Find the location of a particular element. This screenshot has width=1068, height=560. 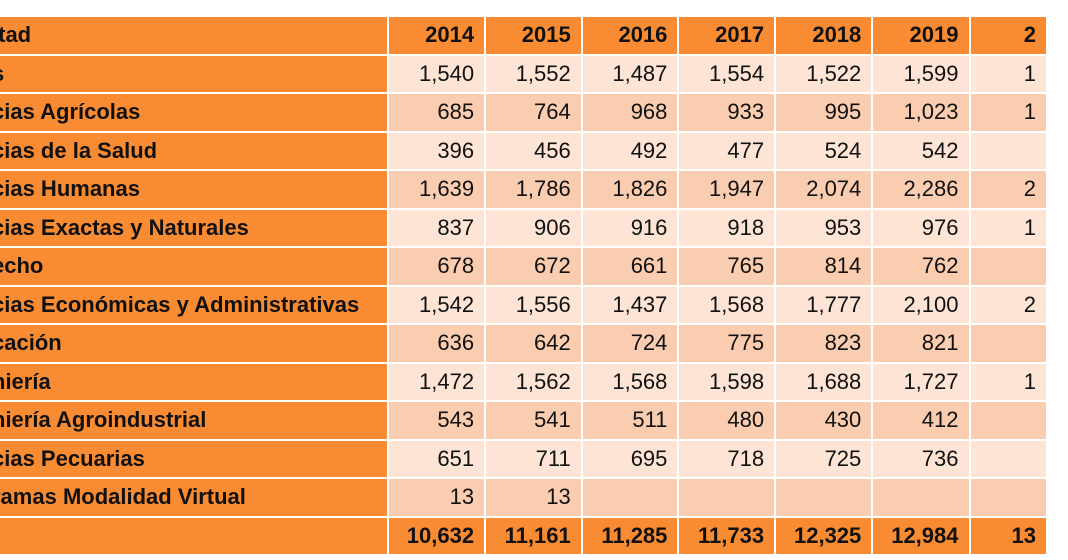

value-cell: 2,100 is located at coordinates (922, 305).